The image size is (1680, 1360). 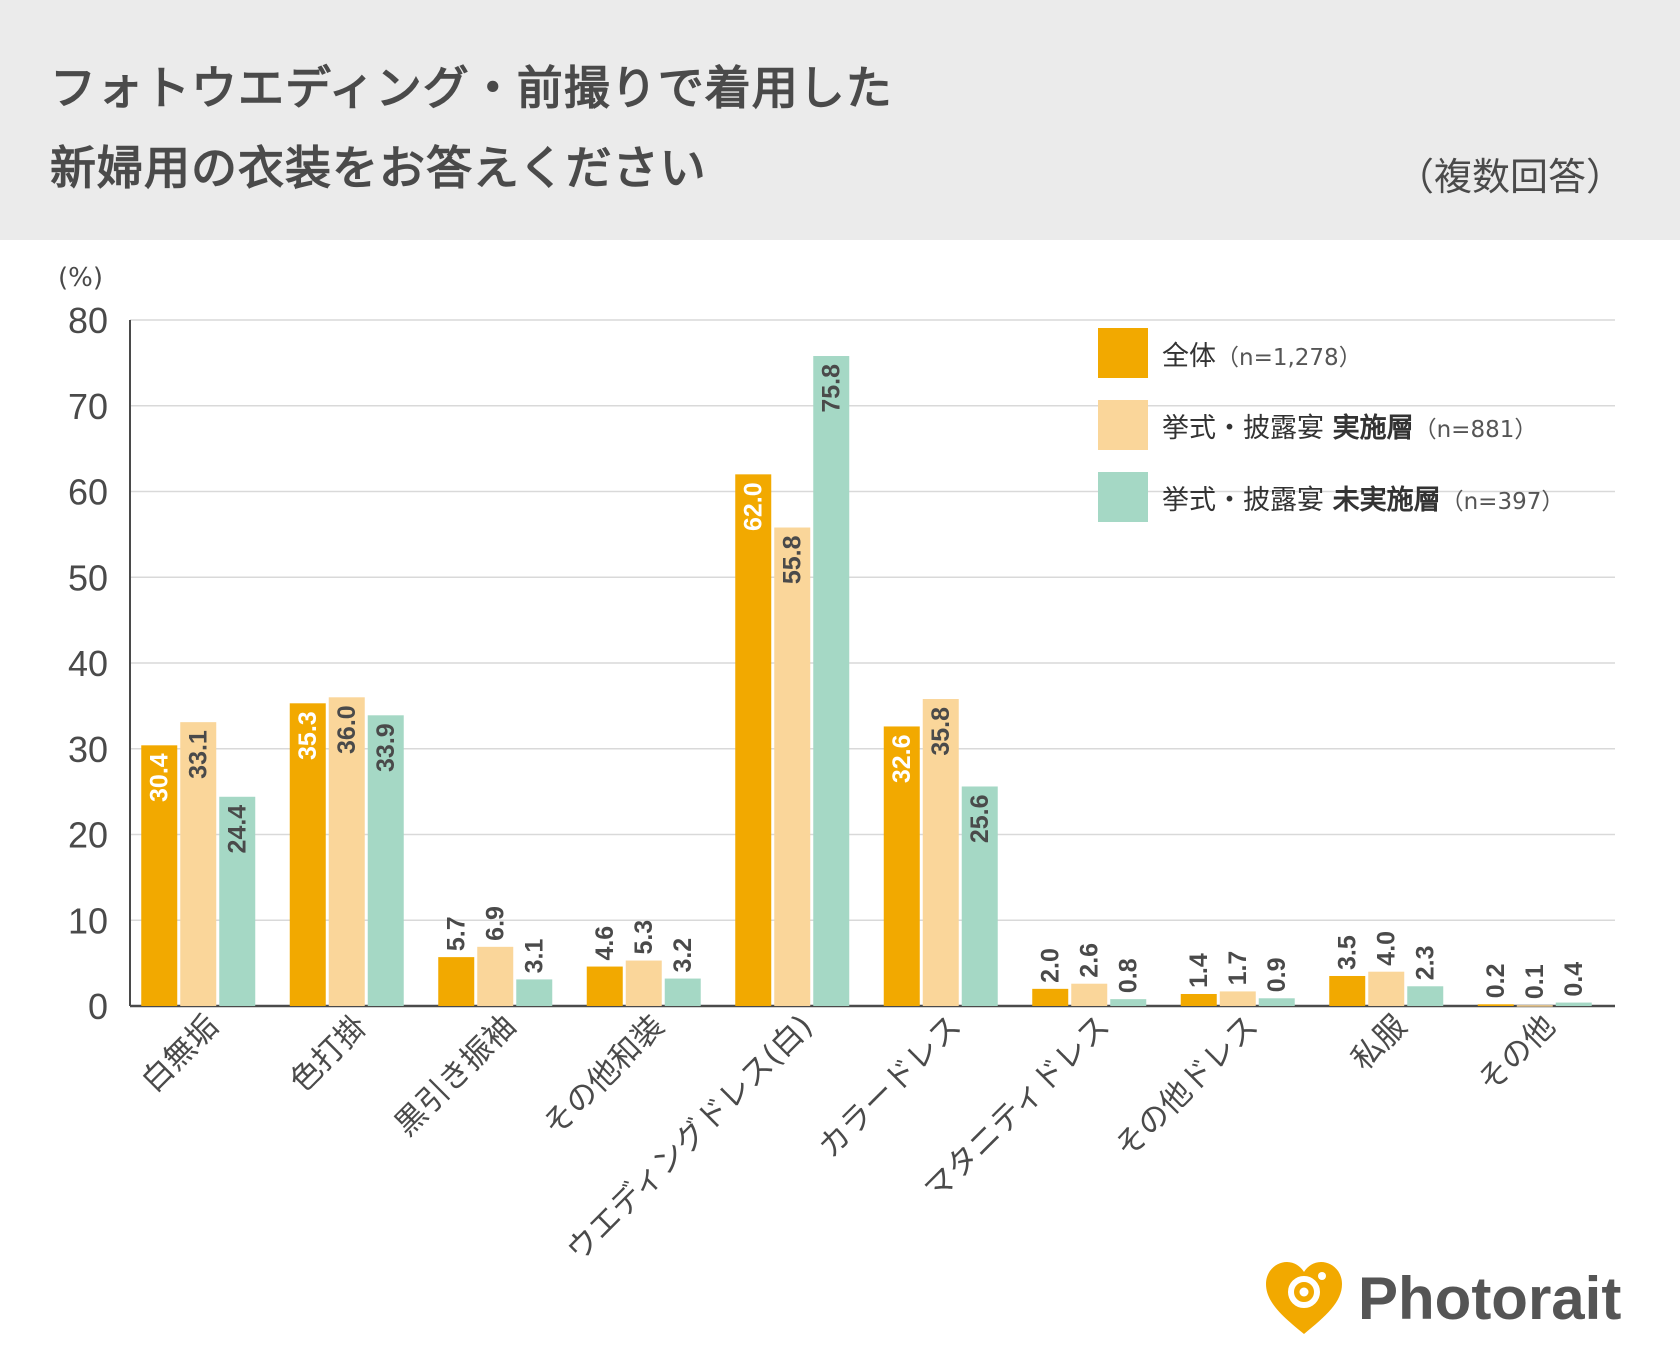 I want to click on page-title-line-2: 新婦用の衣装をお答えください, so click(x=378, y=168).